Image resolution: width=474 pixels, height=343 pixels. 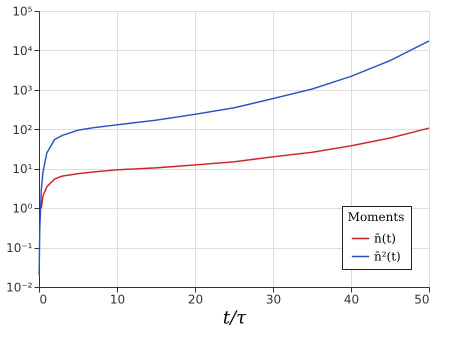 What do you see at coordinates (385, 239) in the screenshot?
I see `legend-label: n̄(t)` at bounding box center [385, 239].